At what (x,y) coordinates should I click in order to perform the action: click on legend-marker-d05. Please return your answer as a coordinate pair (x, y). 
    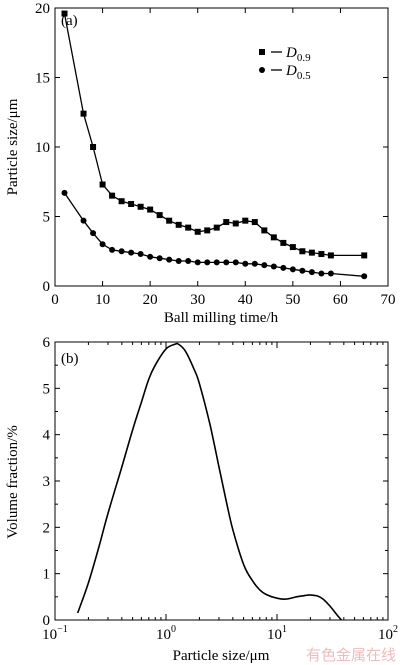
    Looking at the image, I should click on (262, 70).